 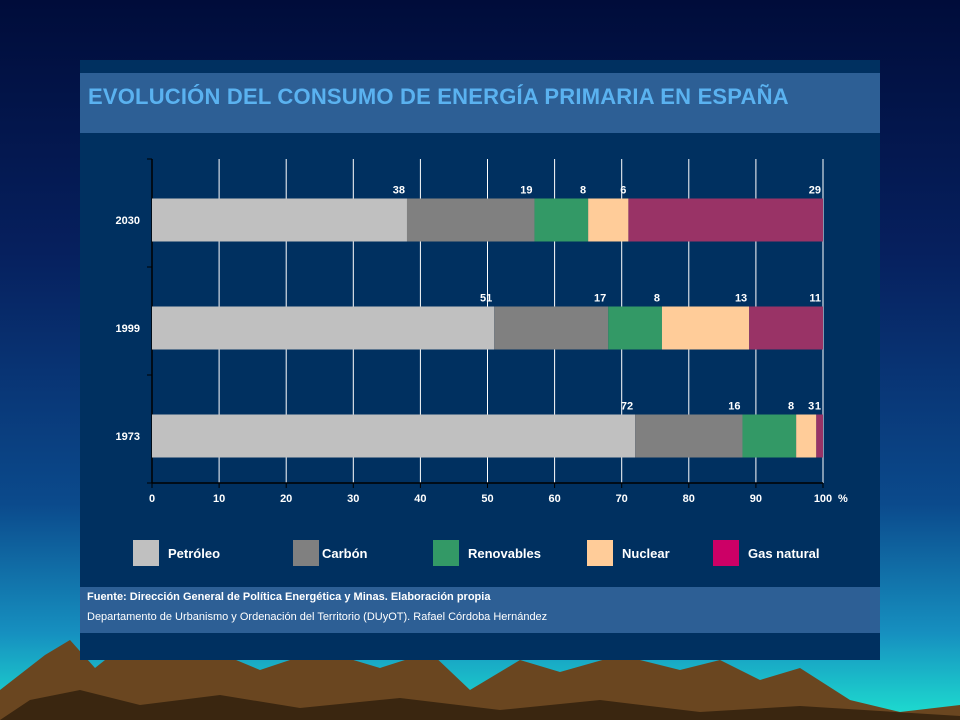 I want to click on legend-label: Petróleo, so click(x=194, y=553).